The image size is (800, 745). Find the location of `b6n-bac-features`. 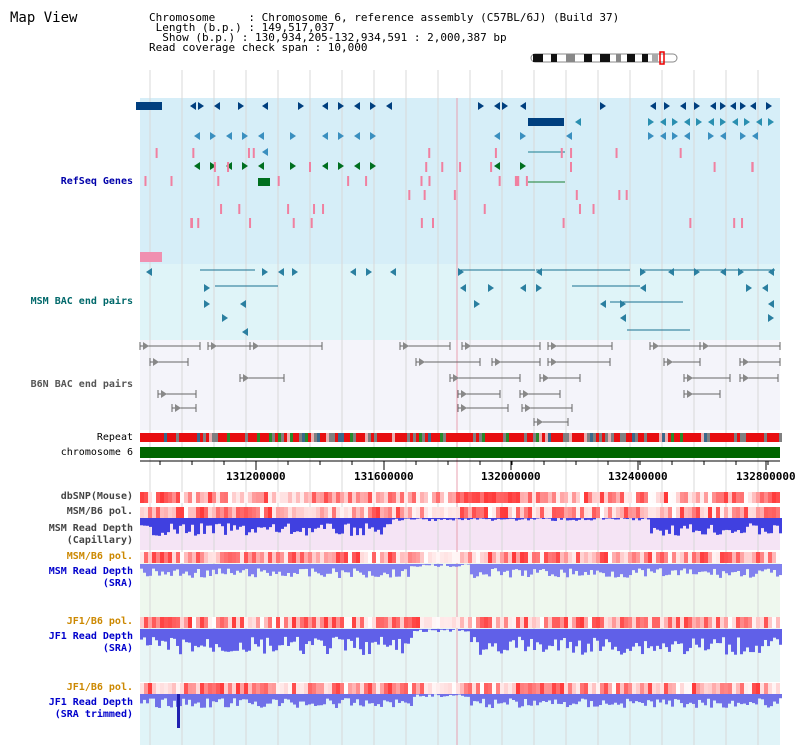

b6n-bac-features is located at coordinates (460, 384).